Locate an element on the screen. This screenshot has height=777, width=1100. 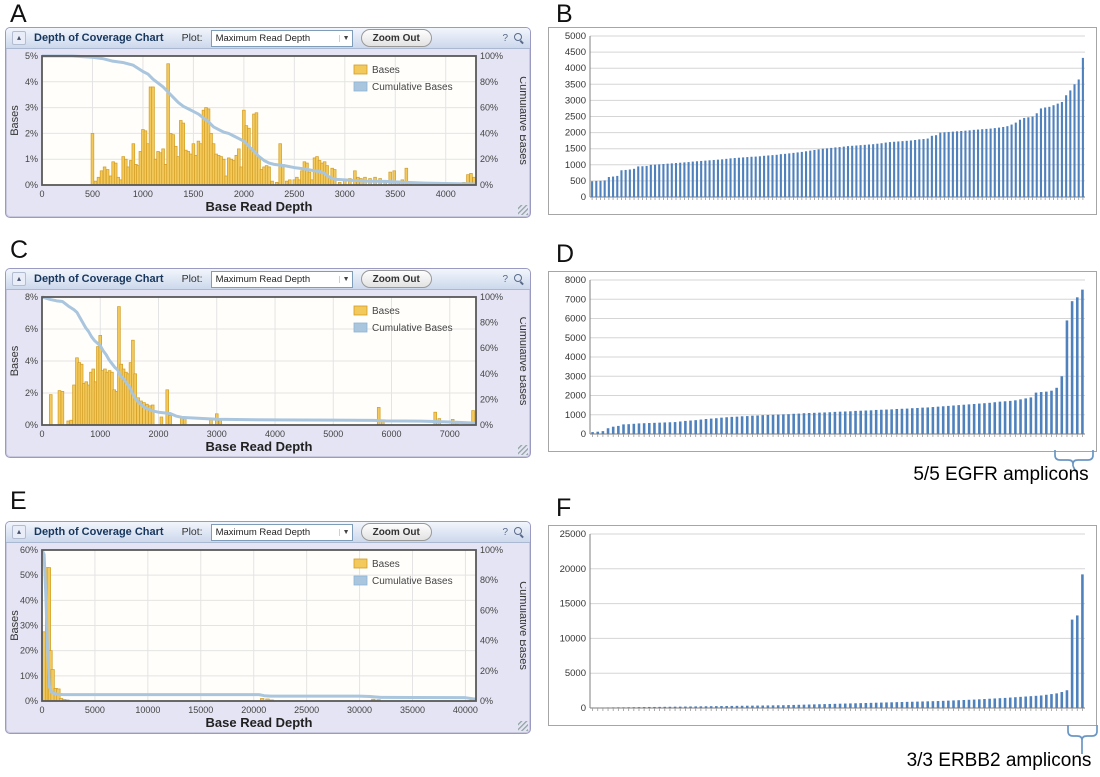
amplicon-chart-f-plot: 0 5000 10000 15000 20000 25000 is located at coordinates (822, 621).